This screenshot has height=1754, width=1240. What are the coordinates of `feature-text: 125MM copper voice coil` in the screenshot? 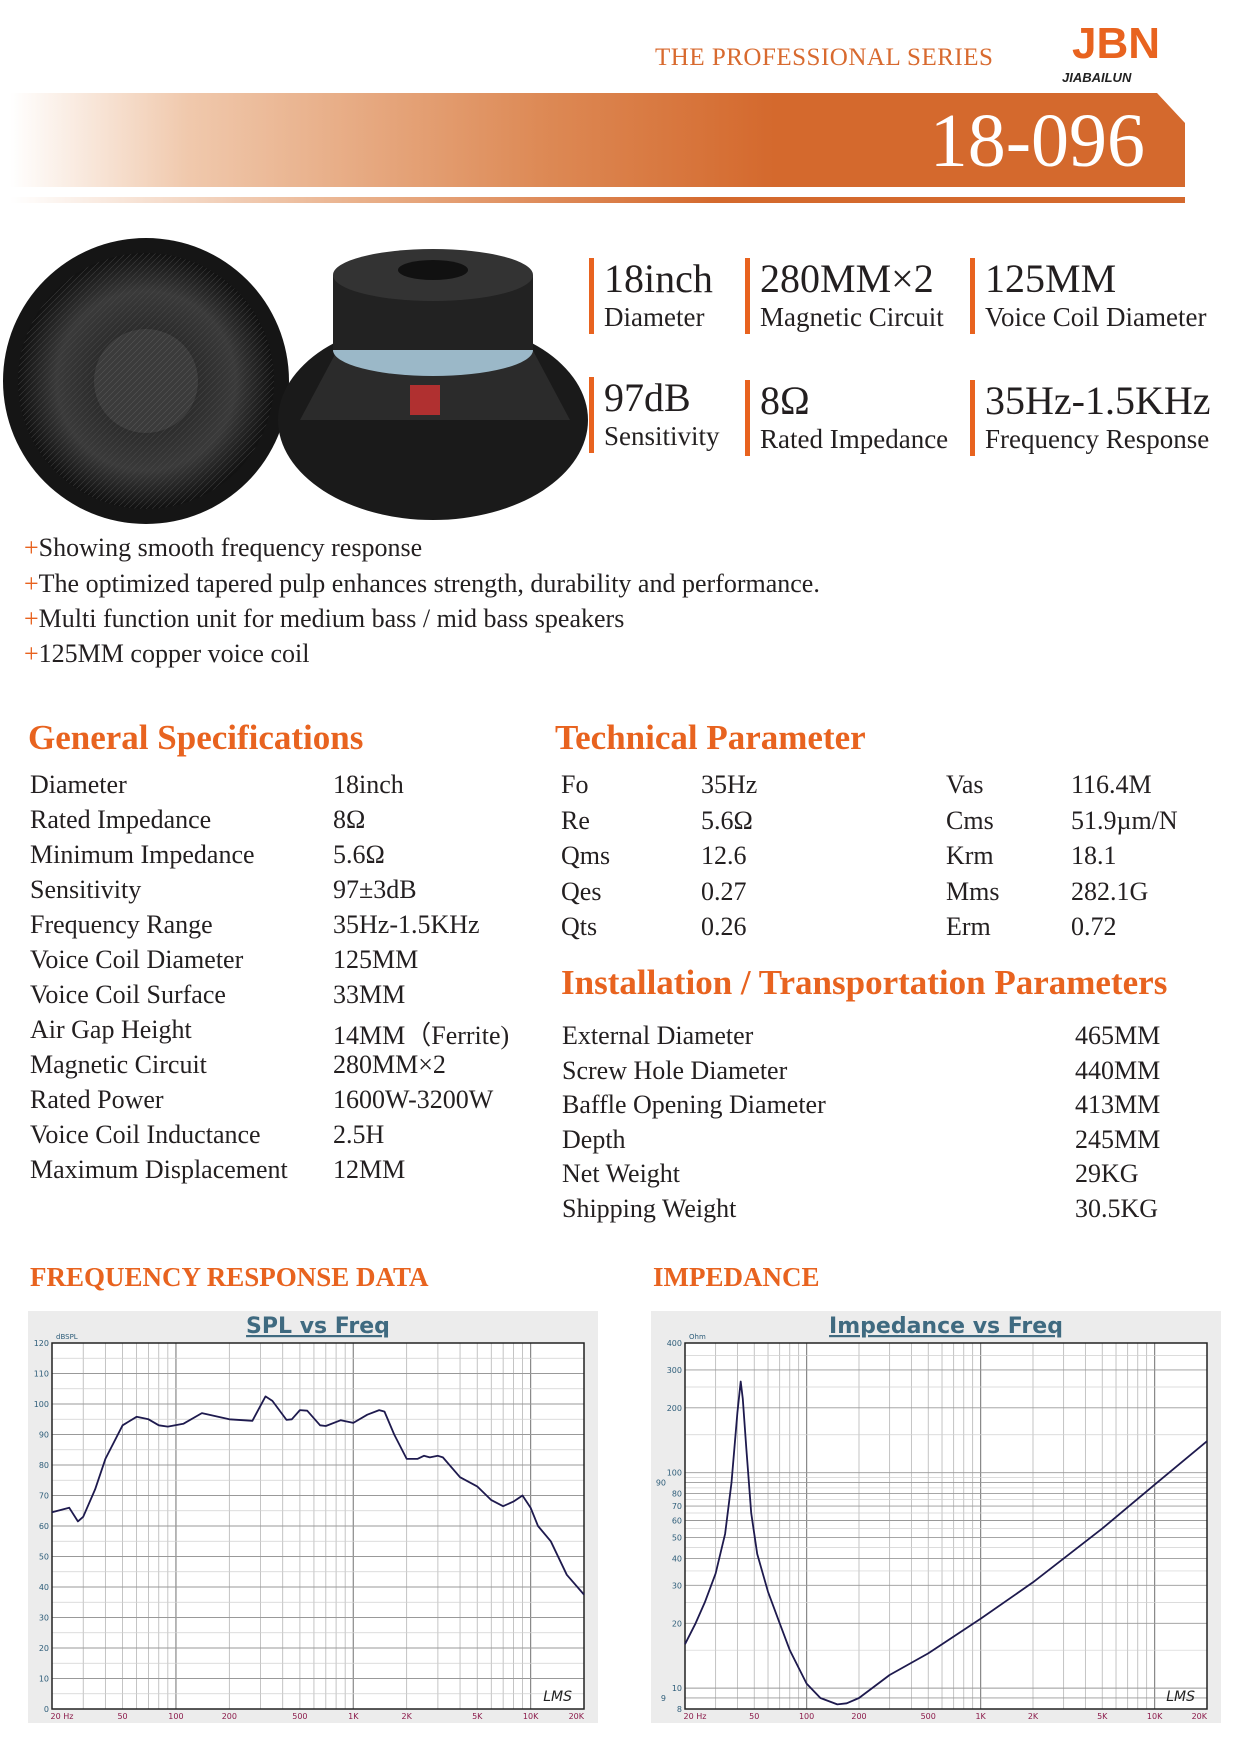 It's located at (174, 653).